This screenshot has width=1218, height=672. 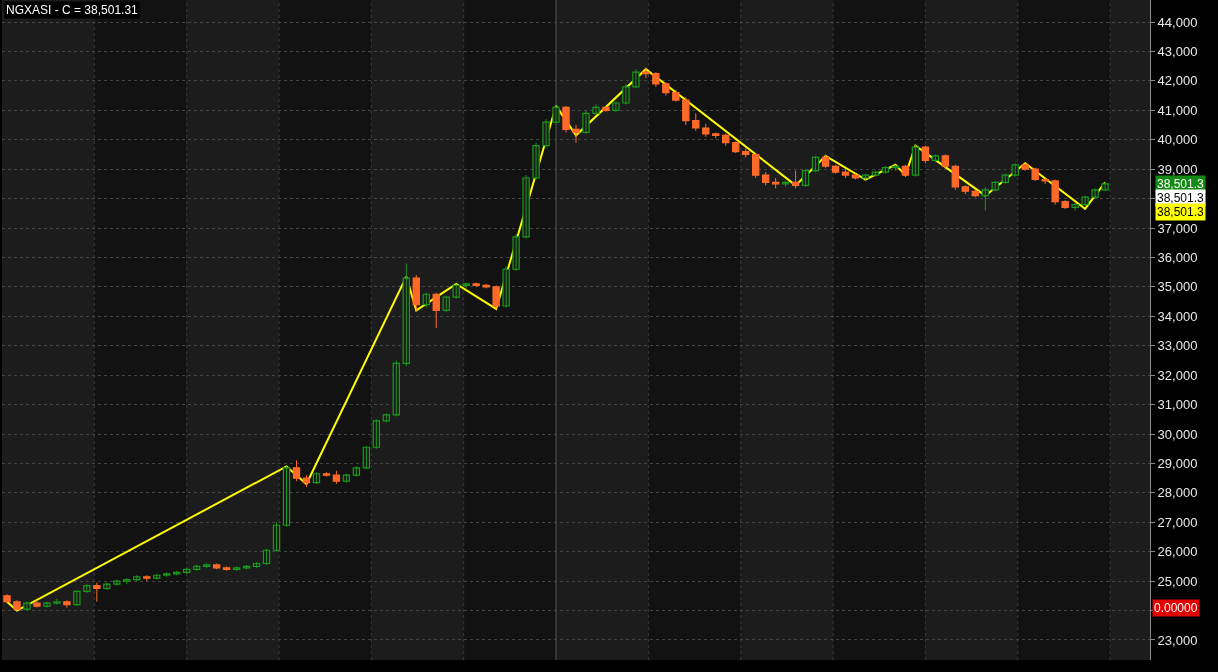 I want to click on y-tick-label: 25,000, so click(x=1177, y=581).